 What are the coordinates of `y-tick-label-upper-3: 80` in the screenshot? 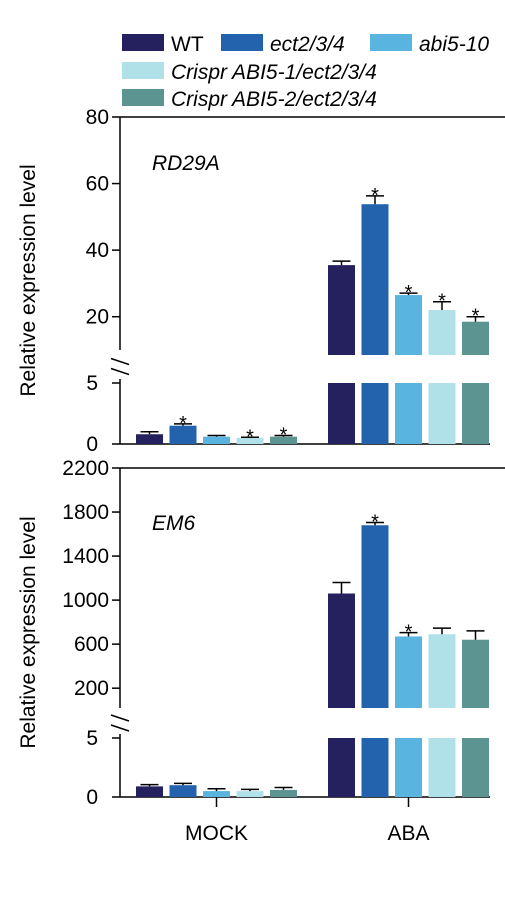 It's located at (97, 117).